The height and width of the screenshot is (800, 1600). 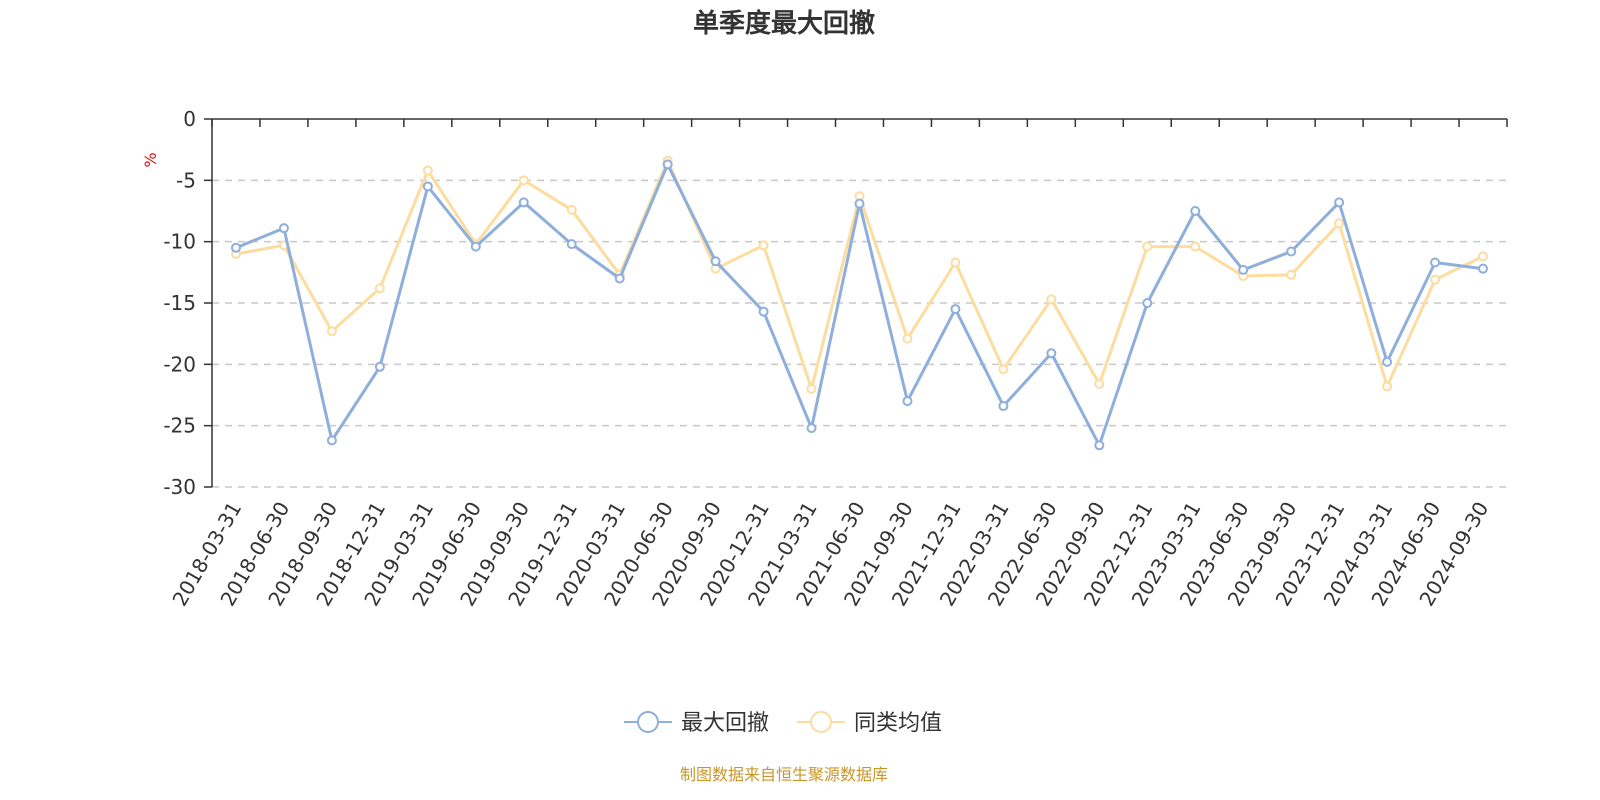 I want to click on y-tick-label: -5, so click(x=186, y=180).